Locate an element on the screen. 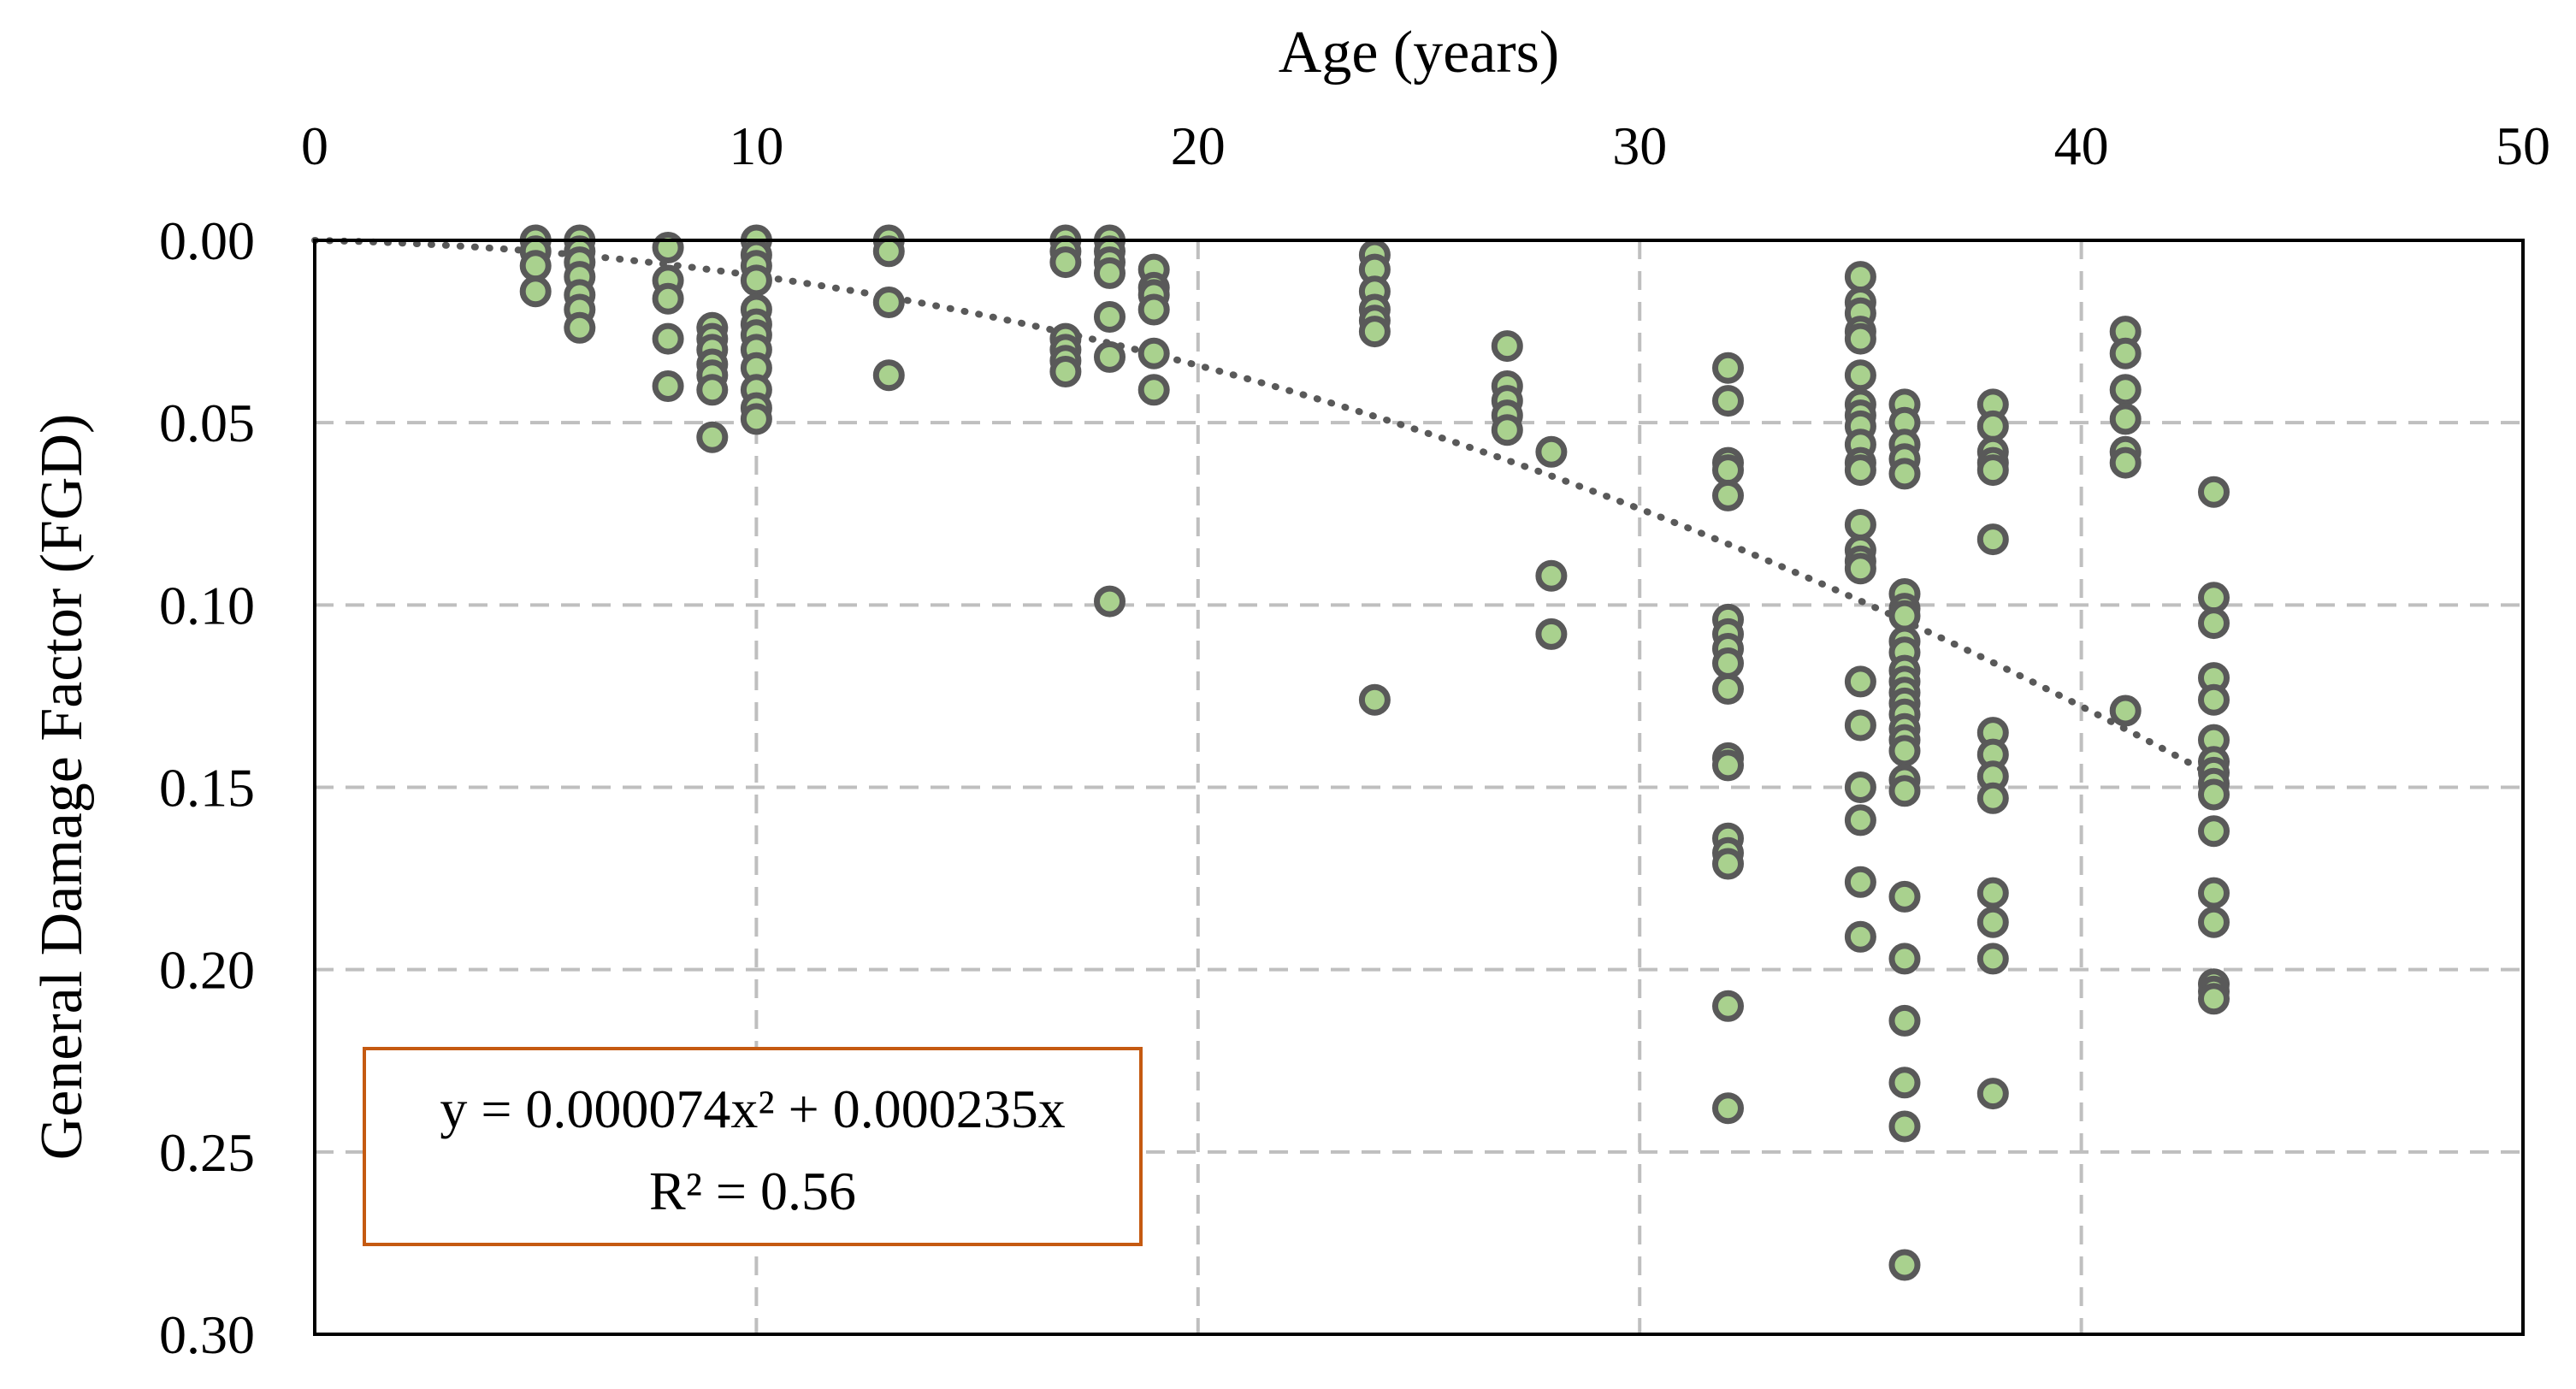  trendline-equation-box: y = 0.000074x² + 0.000235x R² = 0.56 is located at coordinates (753, 1146).